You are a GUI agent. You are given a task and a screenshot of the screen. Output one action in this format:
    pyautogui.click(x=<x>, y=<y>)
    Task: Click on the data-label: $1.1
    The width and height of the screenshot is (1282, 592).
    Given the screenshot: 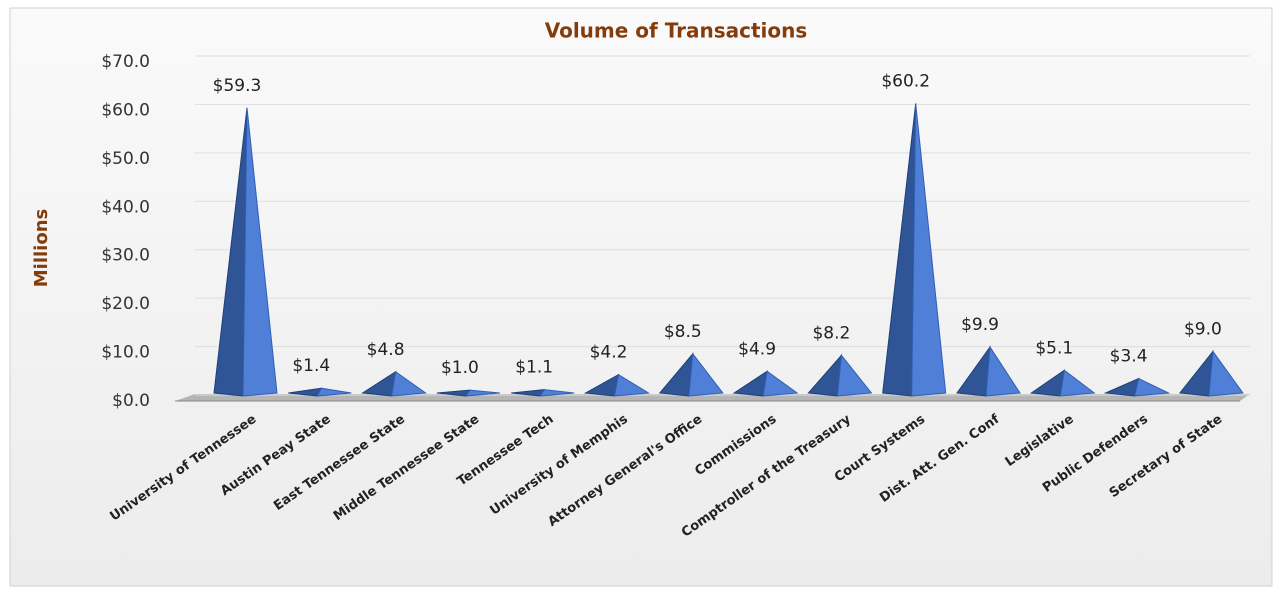 What is the action you would take?
    pyautogui.click(x=534, y=368)
    